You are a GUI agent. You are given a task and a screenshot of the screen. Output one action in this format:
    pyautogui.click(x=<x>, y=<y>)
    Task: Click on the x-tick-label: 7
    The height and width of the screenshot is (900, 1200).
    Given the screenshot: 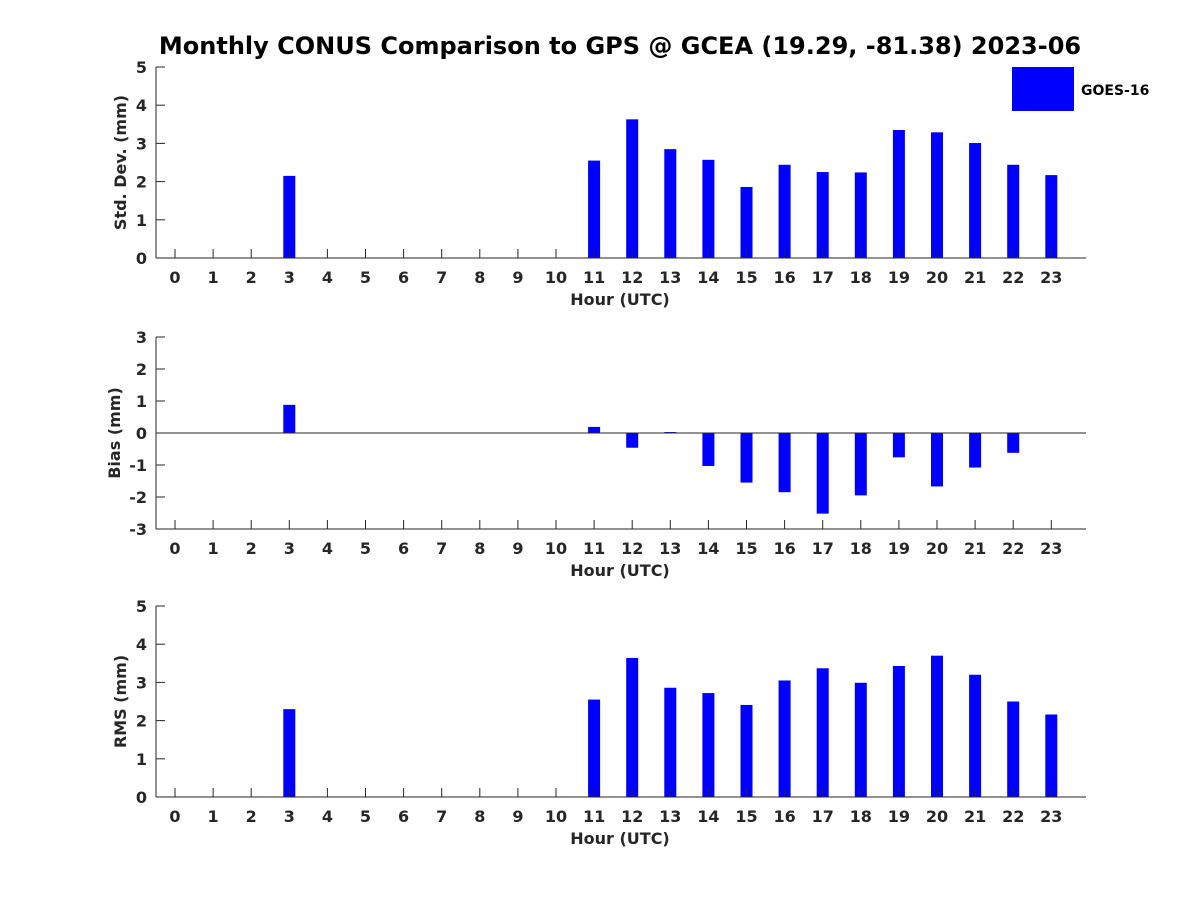 What is the action you would take?
    pyautogui.click(x=441, y=816)
    